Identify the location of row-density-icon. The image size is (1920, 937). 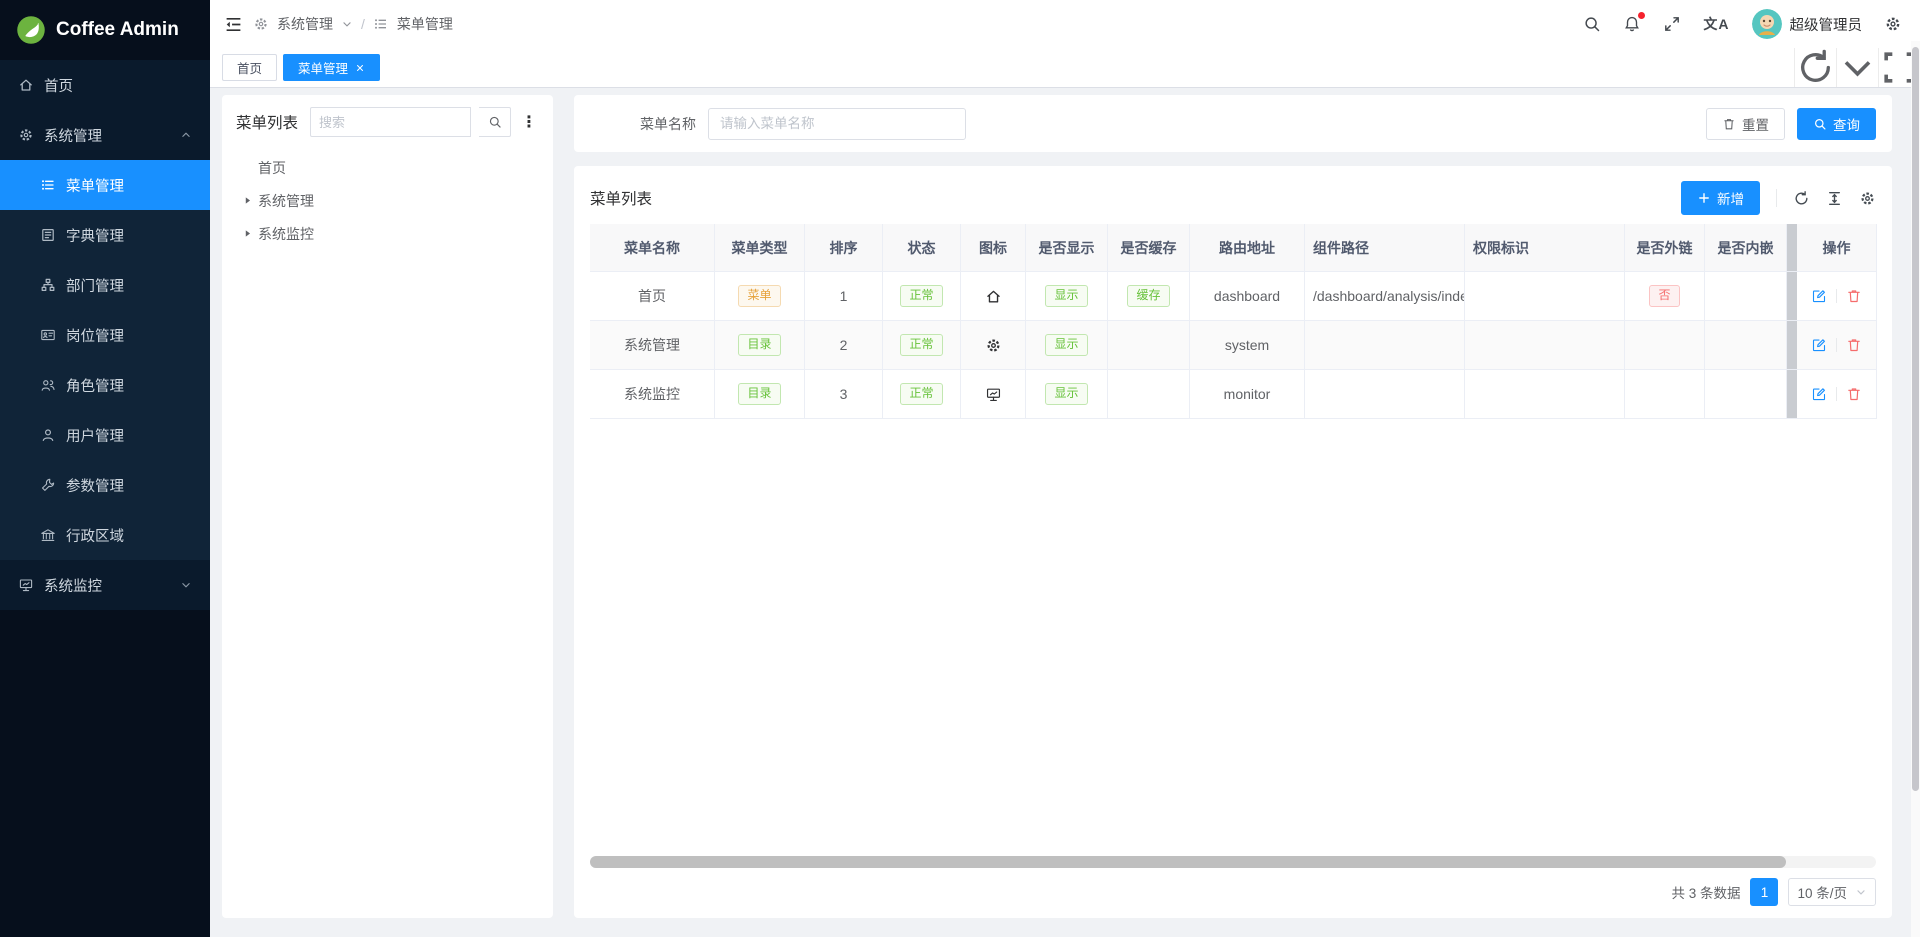
(1834, 198).